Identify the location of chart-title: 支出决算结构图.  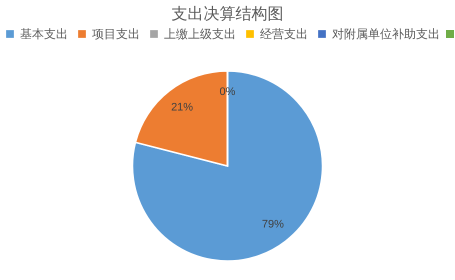
(228, 14).